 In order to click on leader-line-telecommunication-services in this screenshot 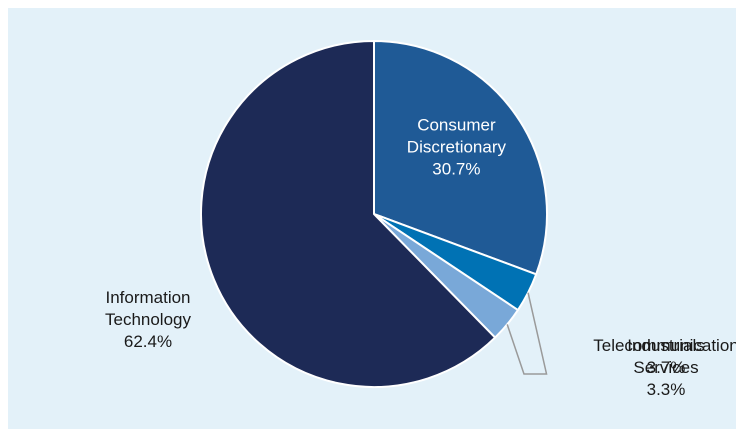, I will do `click(525, 349)`.